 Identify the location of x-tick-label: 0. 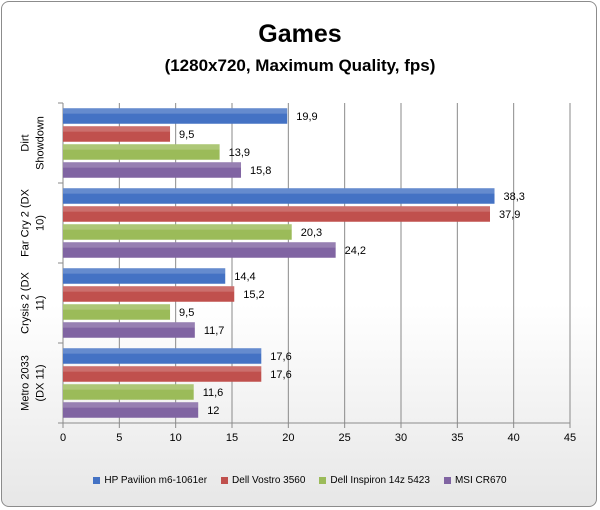
(63, 438).